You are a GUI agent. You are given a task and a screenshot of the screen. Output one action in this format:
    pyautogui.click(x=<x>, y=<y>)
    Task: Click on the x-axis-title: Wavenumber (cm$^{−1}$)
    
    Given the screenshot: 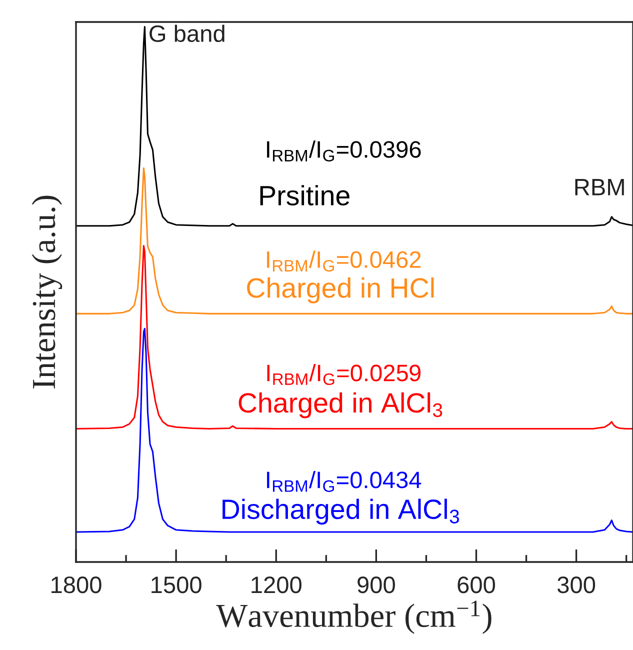 What is the action you would take?
    pyautogui.click(x=354, y=617)
    